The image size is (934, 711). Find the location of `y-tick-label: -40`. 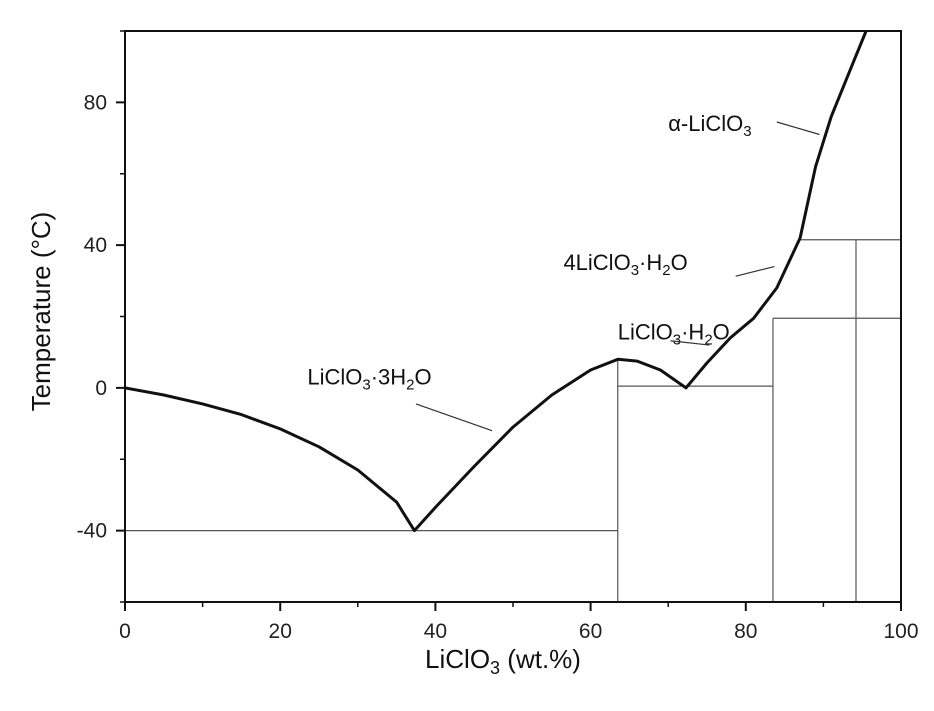

y-tick-label: -40 is located at coordinates (92, 531).